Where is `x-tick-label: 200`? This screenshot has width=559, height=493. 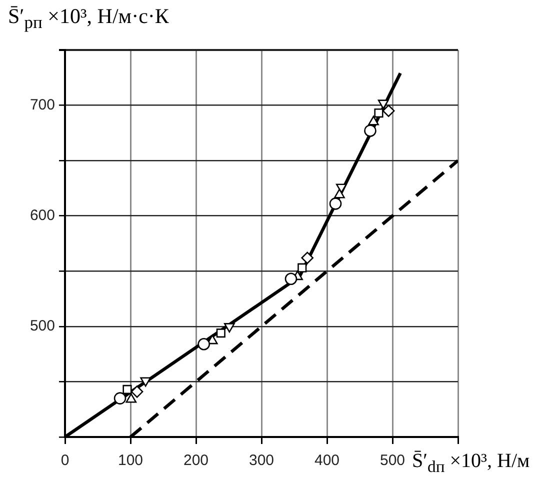 x-tick-label: 200 is located at coordinates (196, 461).